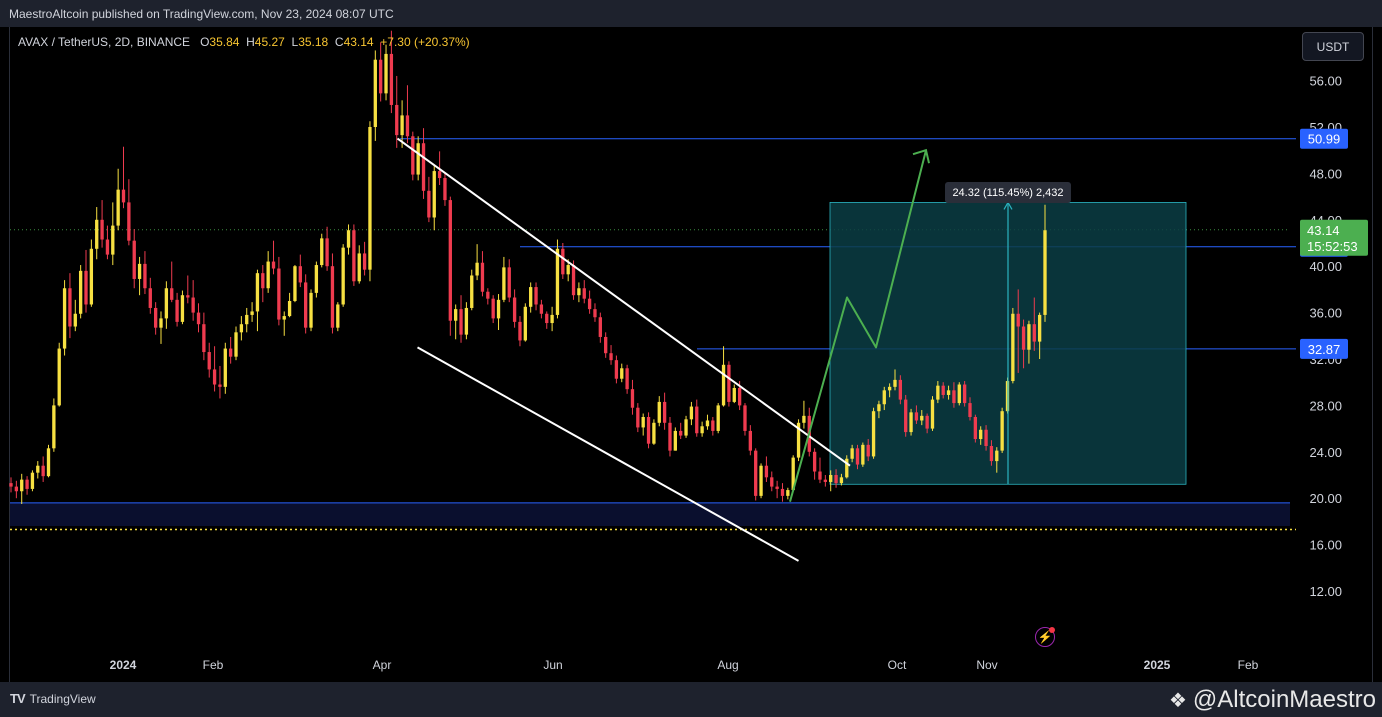  What do you see at coordinates (1045, 637) in the screenshot?
I see `lightning-icon: ⚡` at bounding box center [1045, 637].